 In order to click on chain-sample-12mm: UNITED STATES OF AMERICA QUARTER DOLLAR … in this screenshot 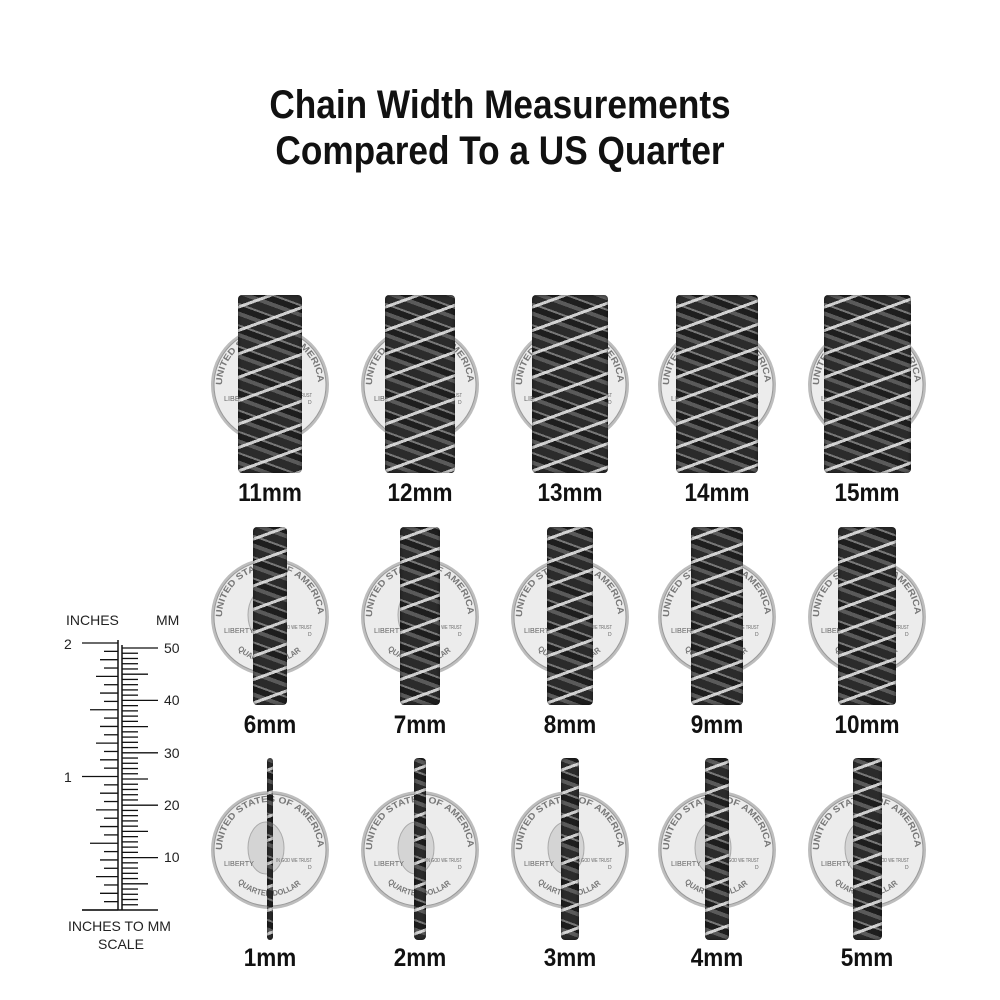, I will do `click(420, 410)`.